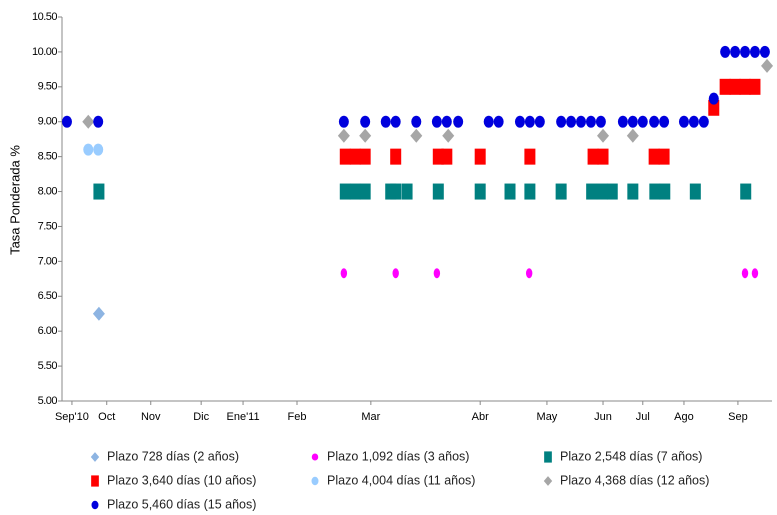  Describe the element at coordinates (72, 417) in the screenshot. I see `x-tick-label: Sep'10` at that location.